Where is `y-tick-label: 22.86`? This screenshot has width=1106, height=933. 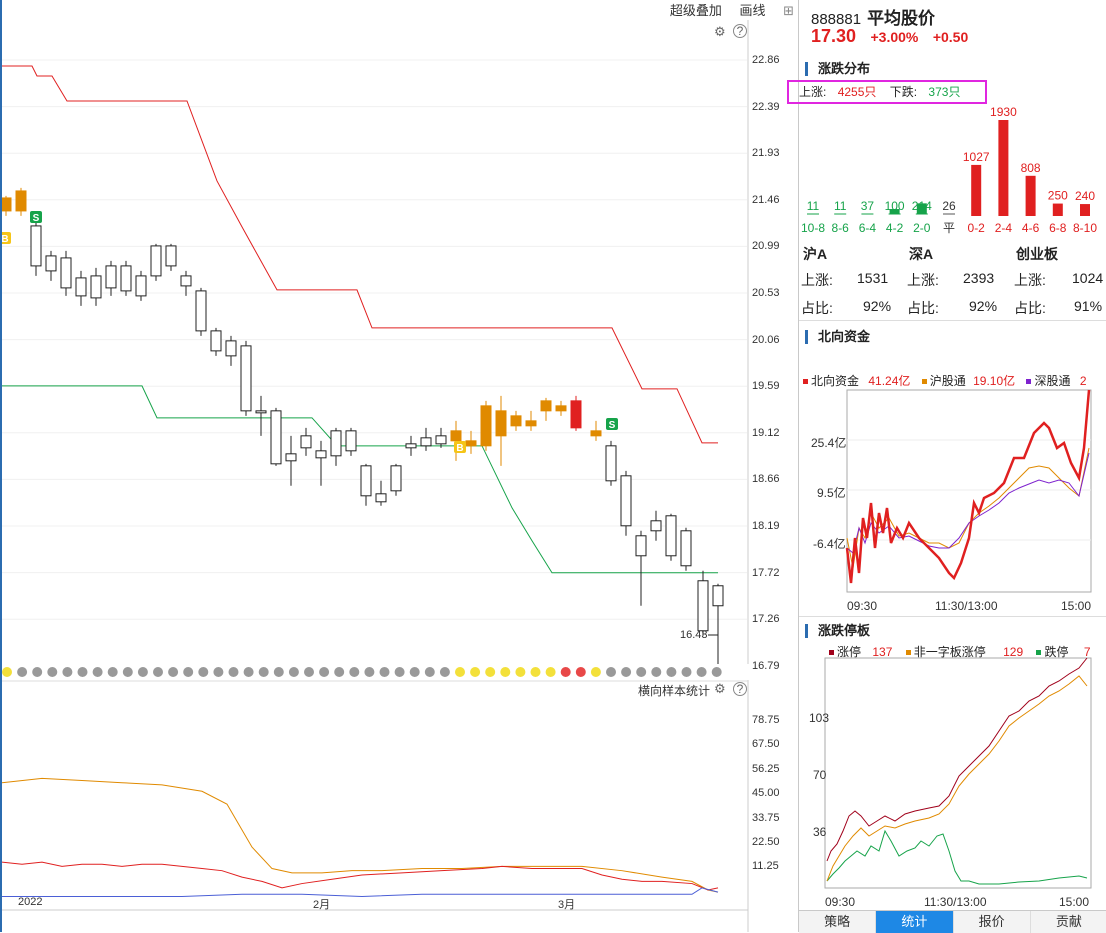 y-tick-label: 22.86 is located at coordinates (766, 60).